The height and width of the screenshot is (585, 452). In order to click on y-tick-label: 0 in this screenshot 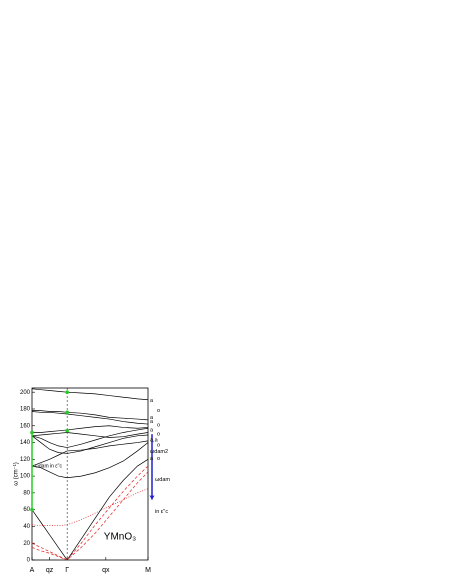, I will do `click(29, 561)`.